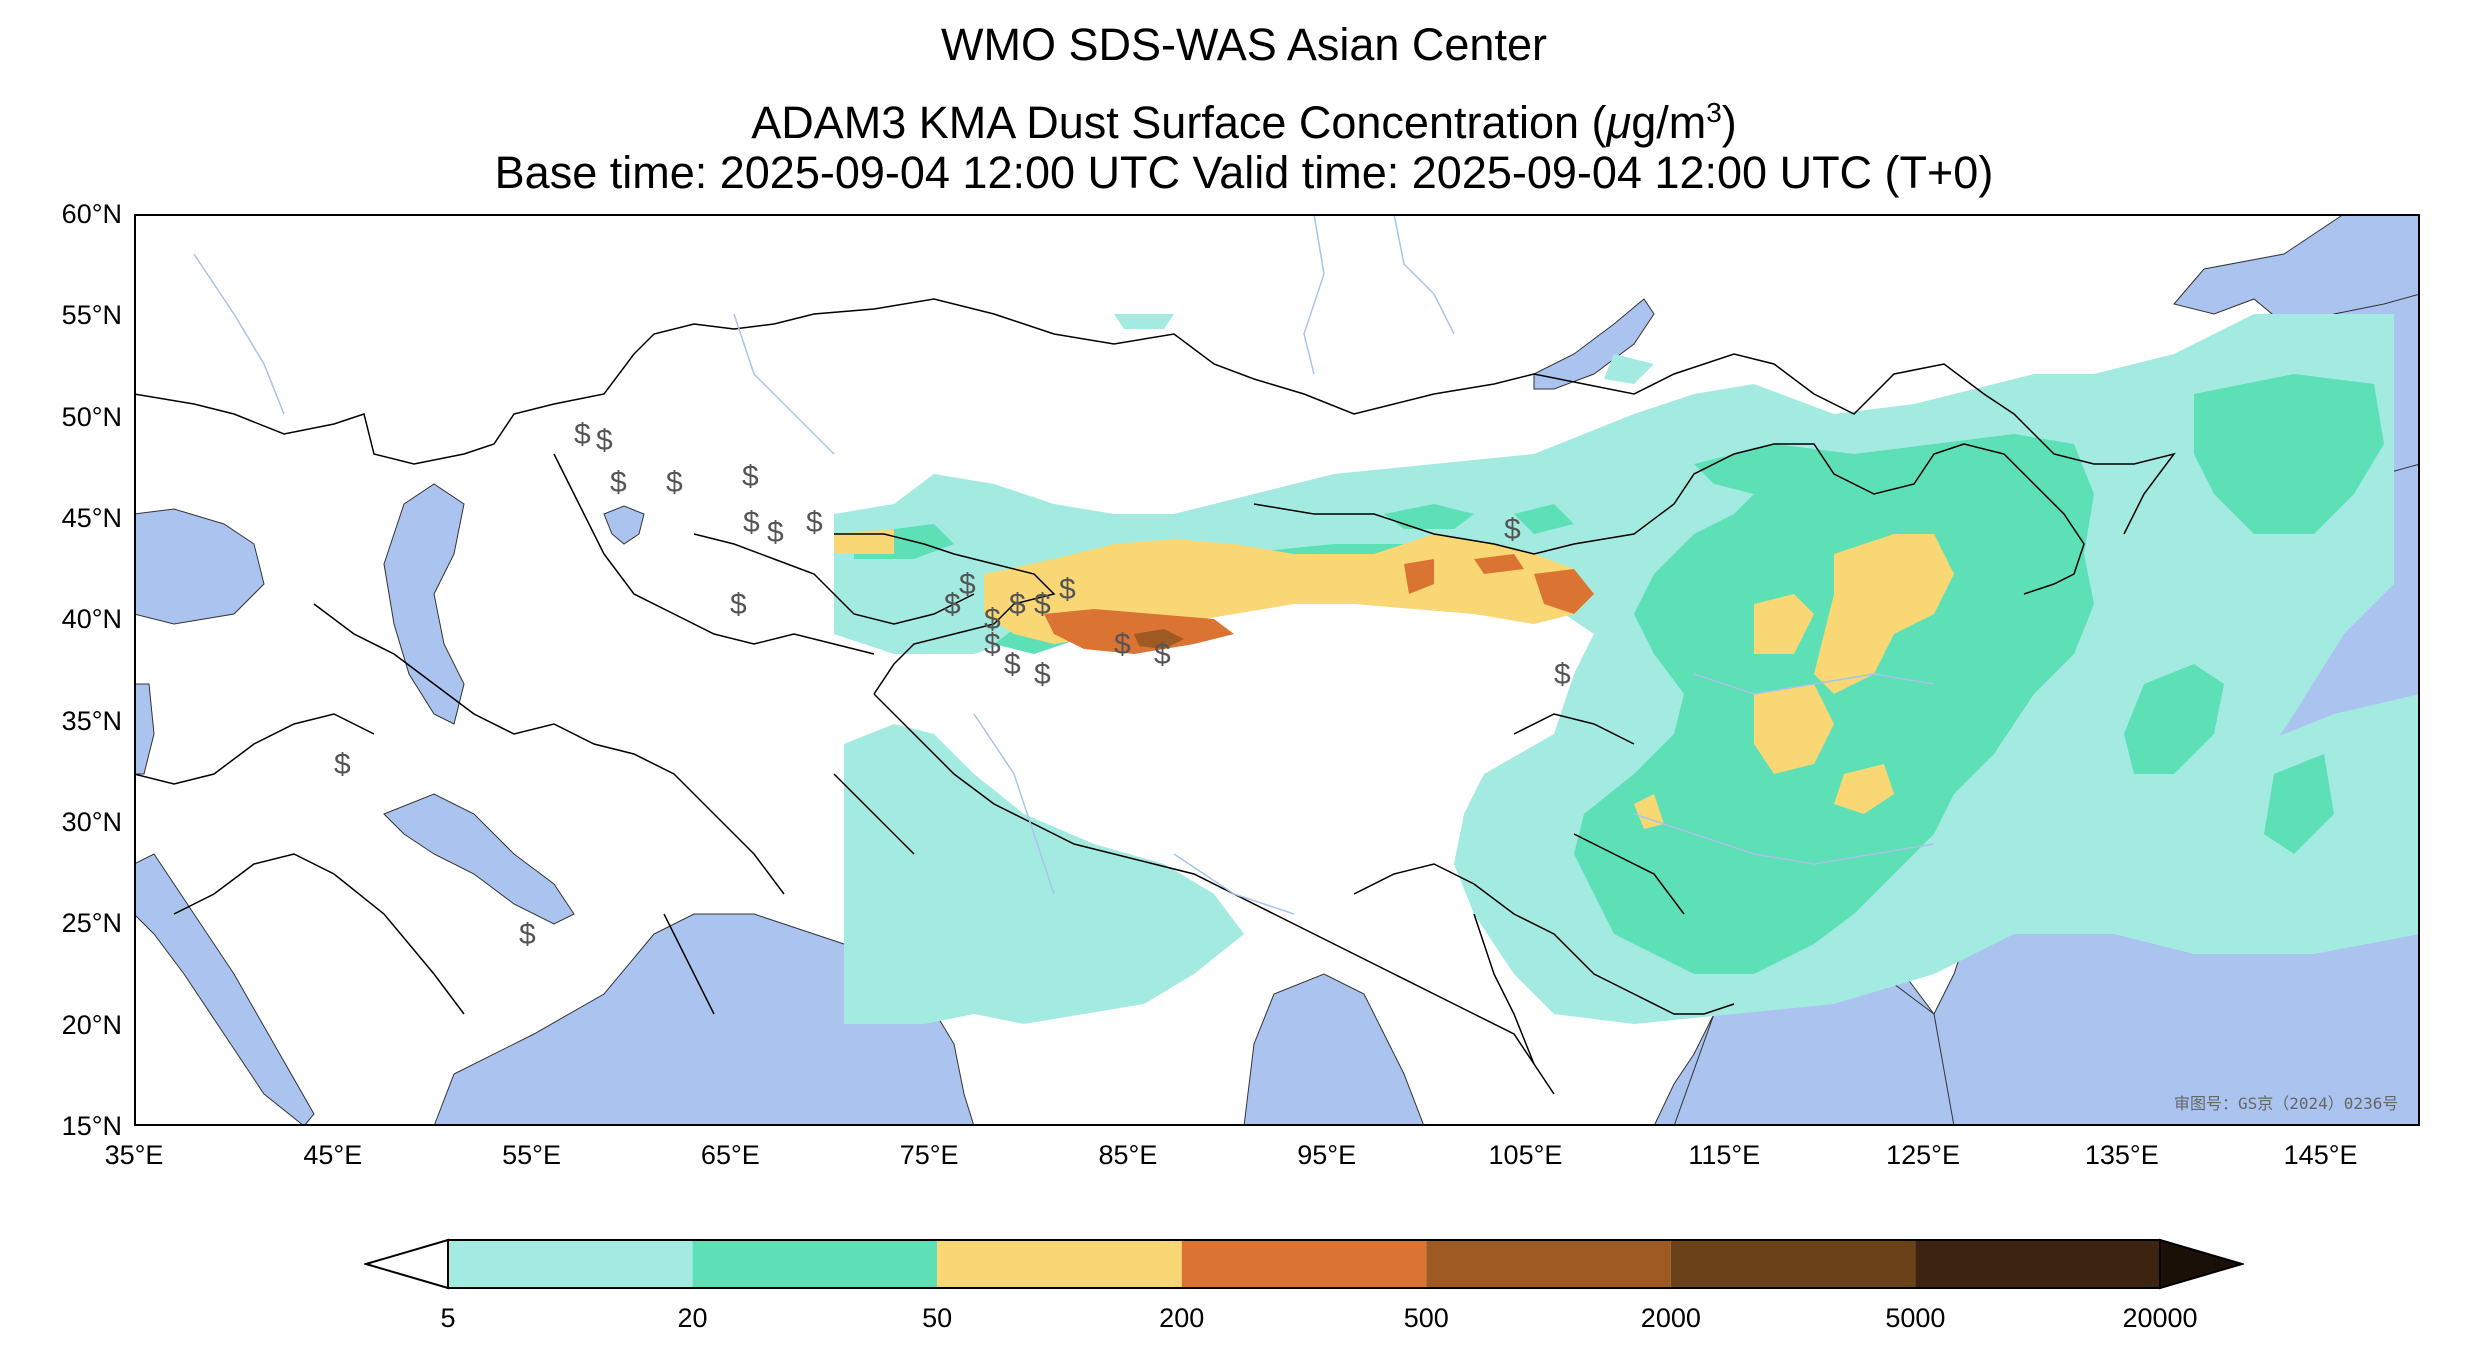  I want to click on lon-tick-label: 45°E, so click(333, 1155).